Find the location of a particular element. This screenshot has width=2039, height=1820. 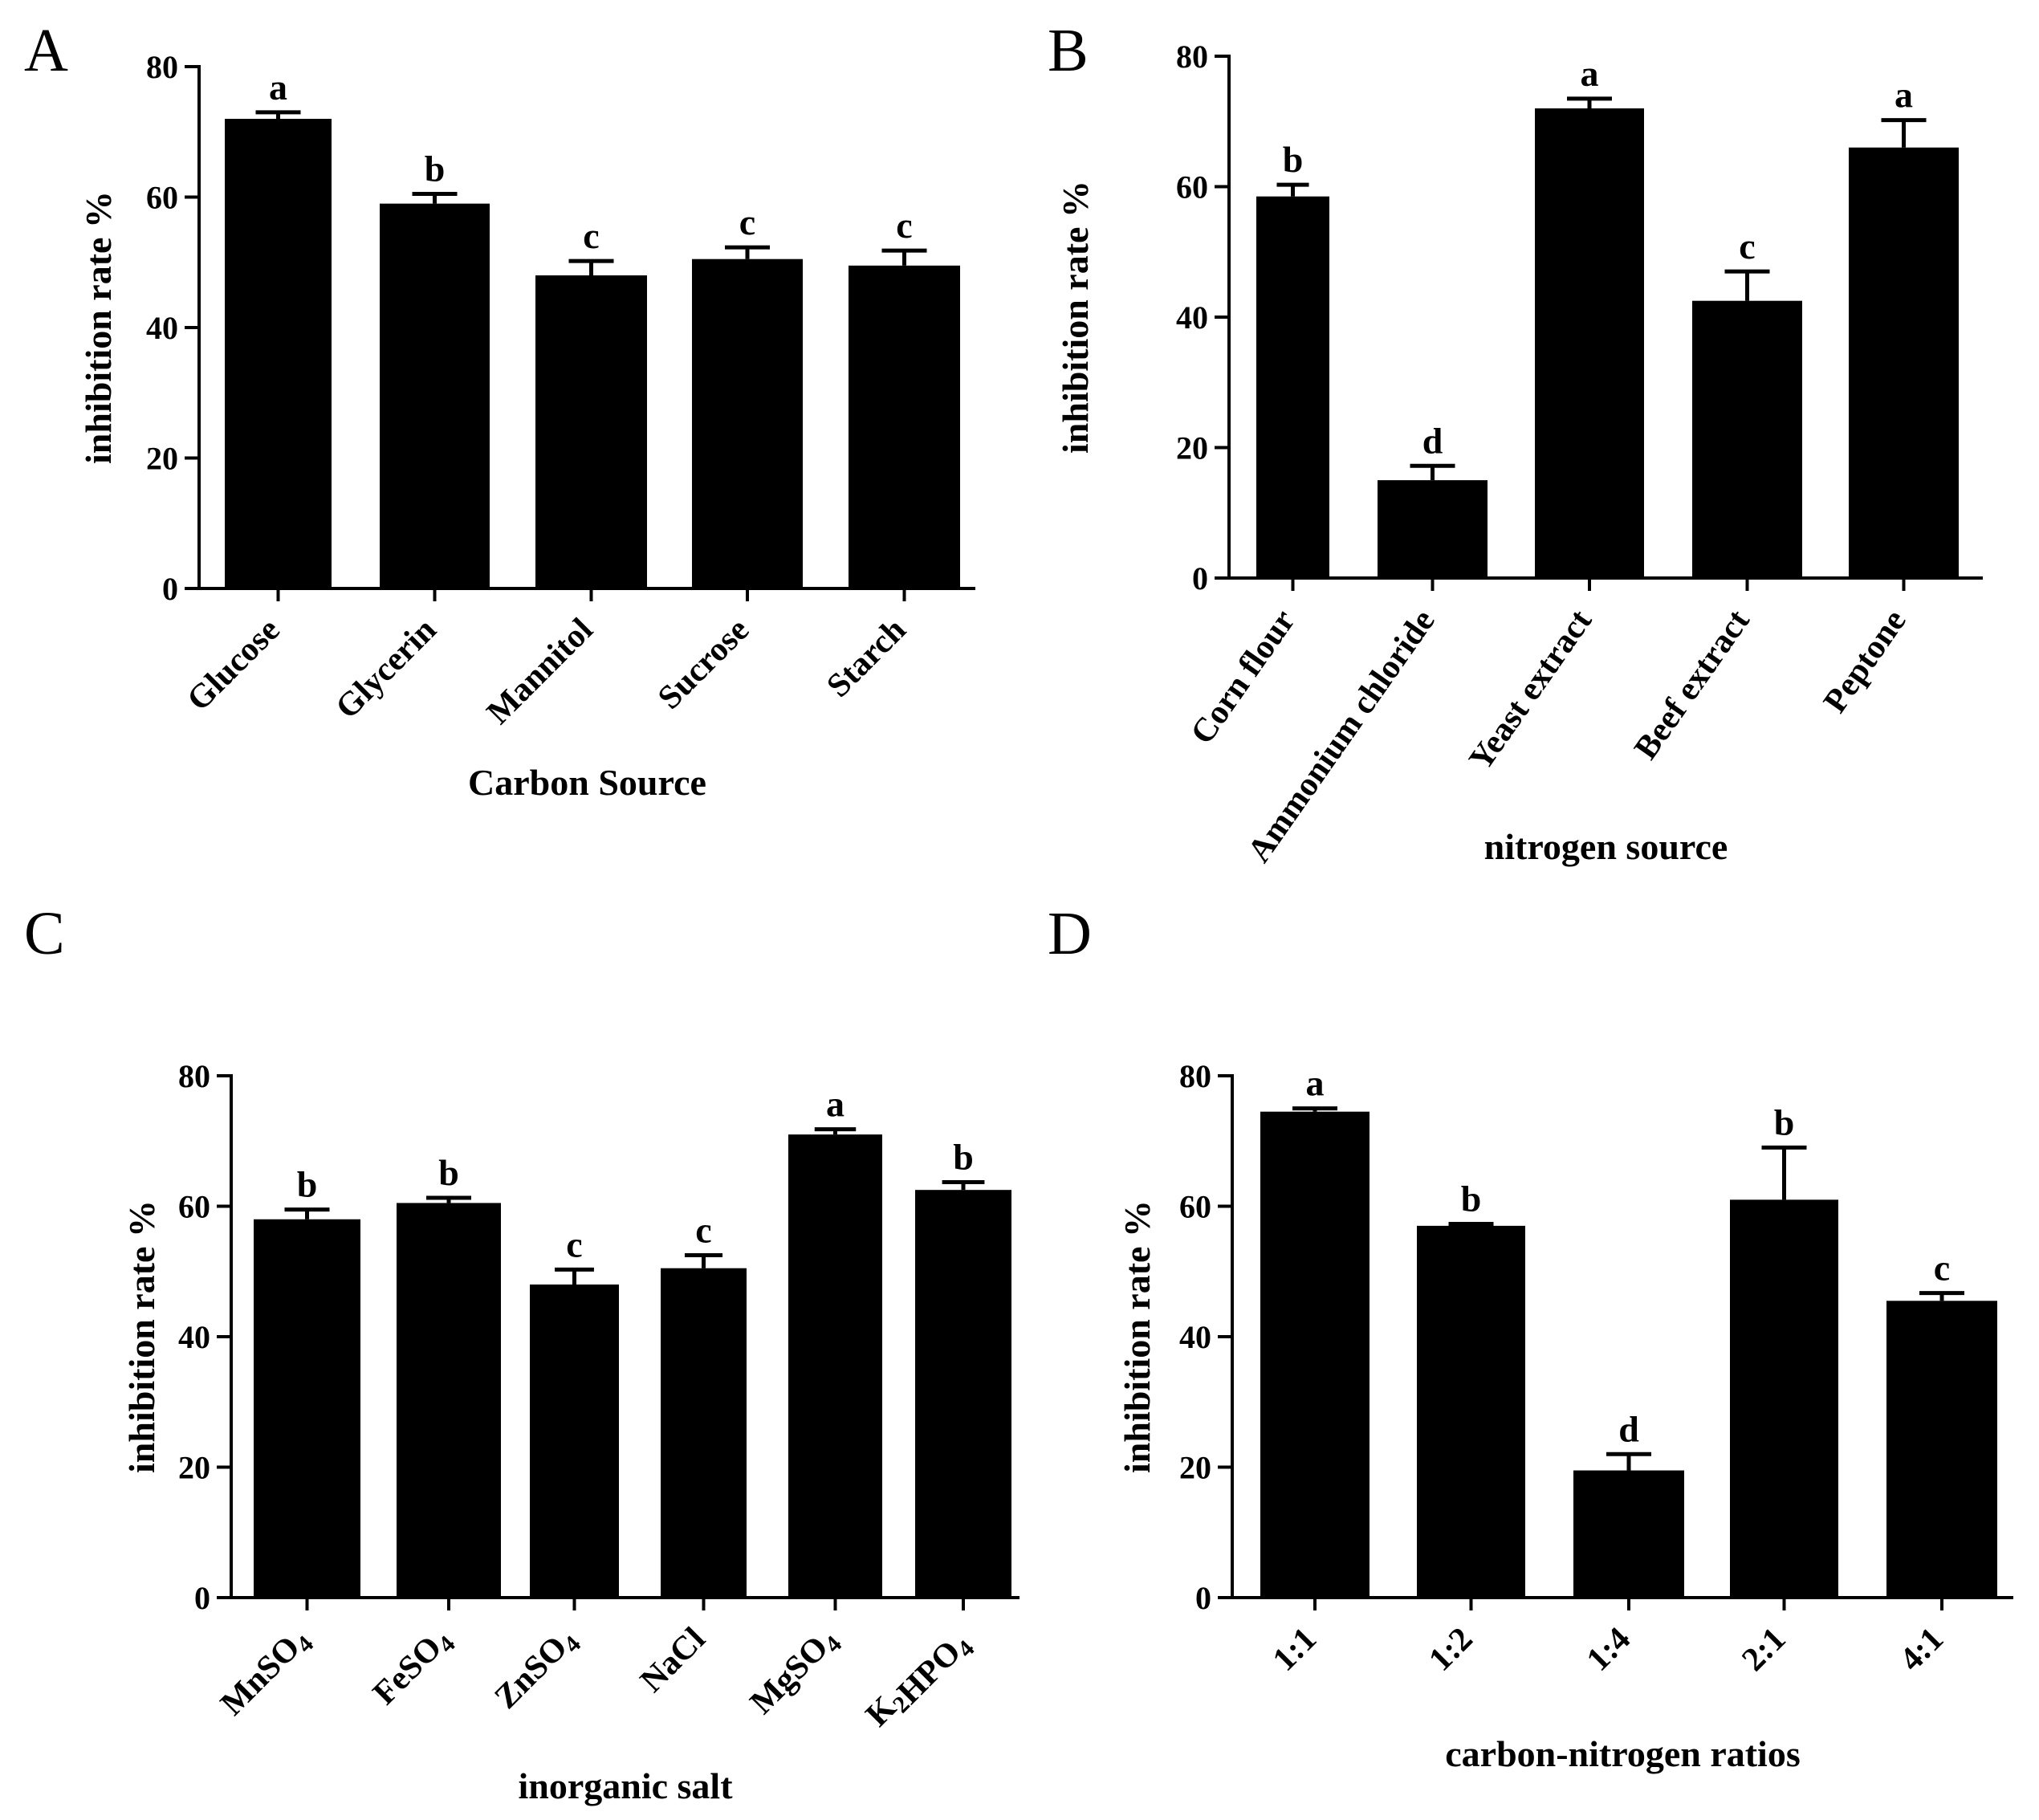

category-label: MnSO4 is located at coordinates (266, 1674).